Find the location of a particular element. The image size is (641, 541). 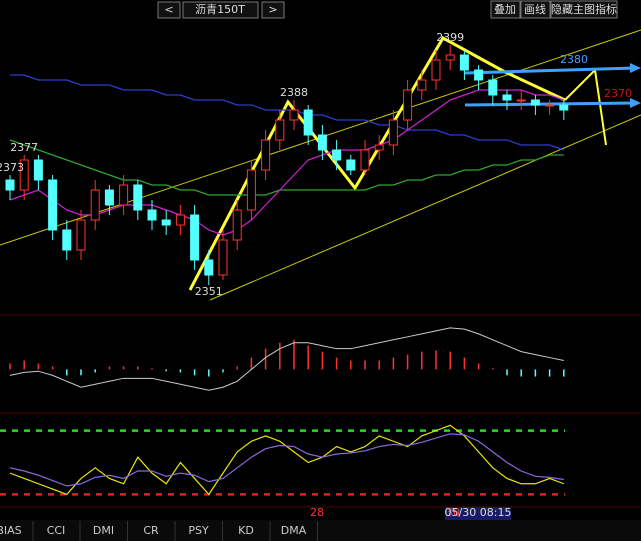

price-label: 2388 is located at coordinates (294, 92).